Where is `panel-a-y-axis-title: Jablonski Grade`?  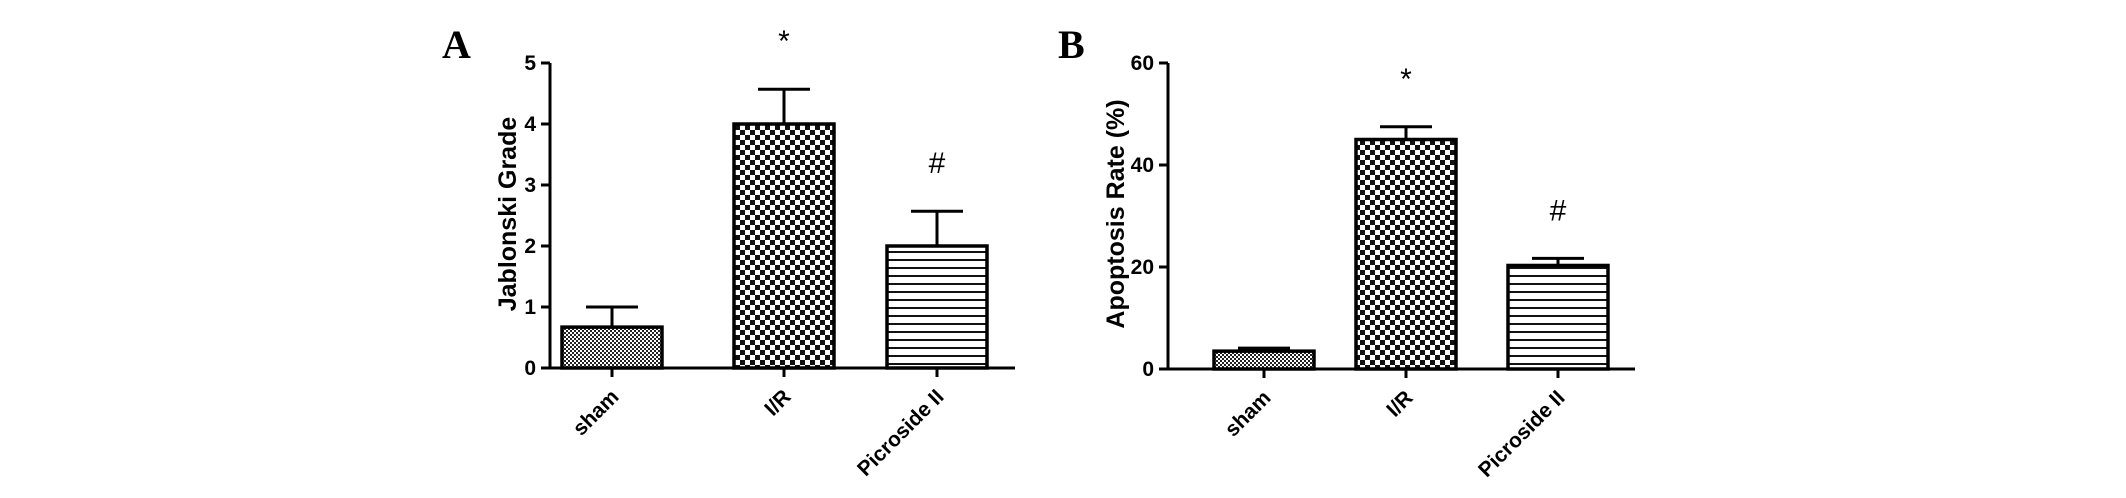
panel-a-y-axis-title: Jablonski Grade is located at coordinates (508, 214).